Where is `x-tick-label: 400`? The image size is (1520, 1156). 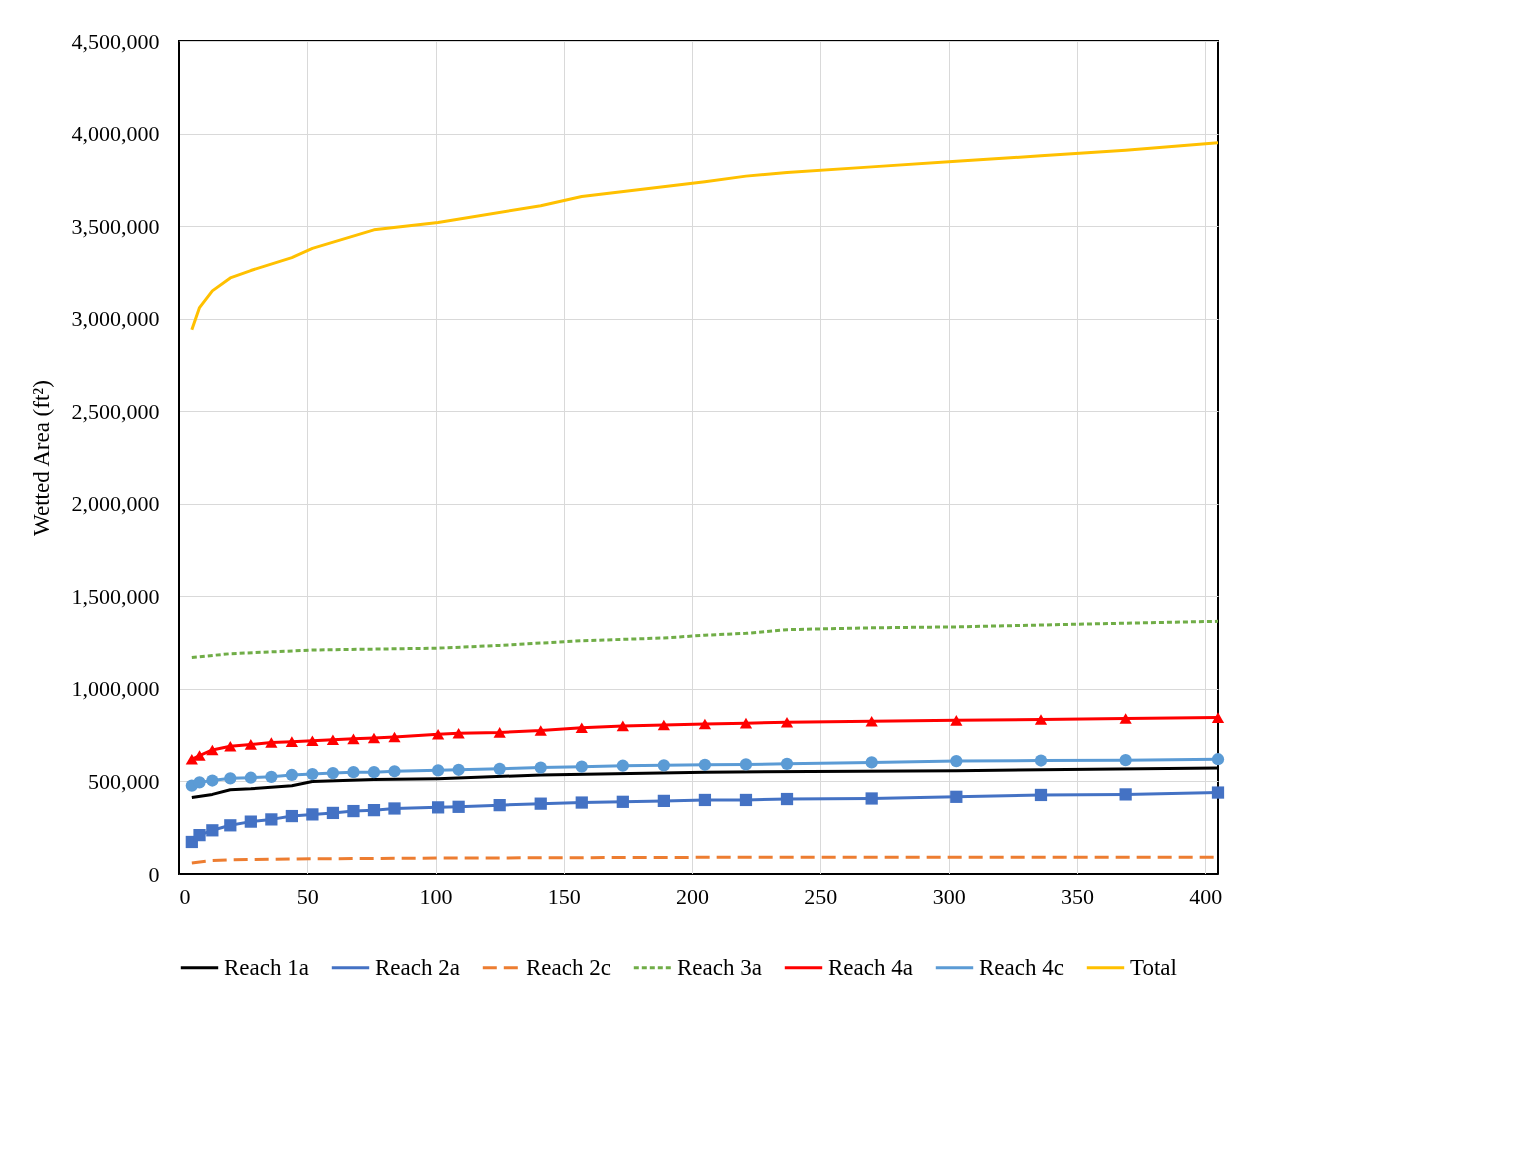
x-tick-label: 400 is located at coordinates (1206, 896).